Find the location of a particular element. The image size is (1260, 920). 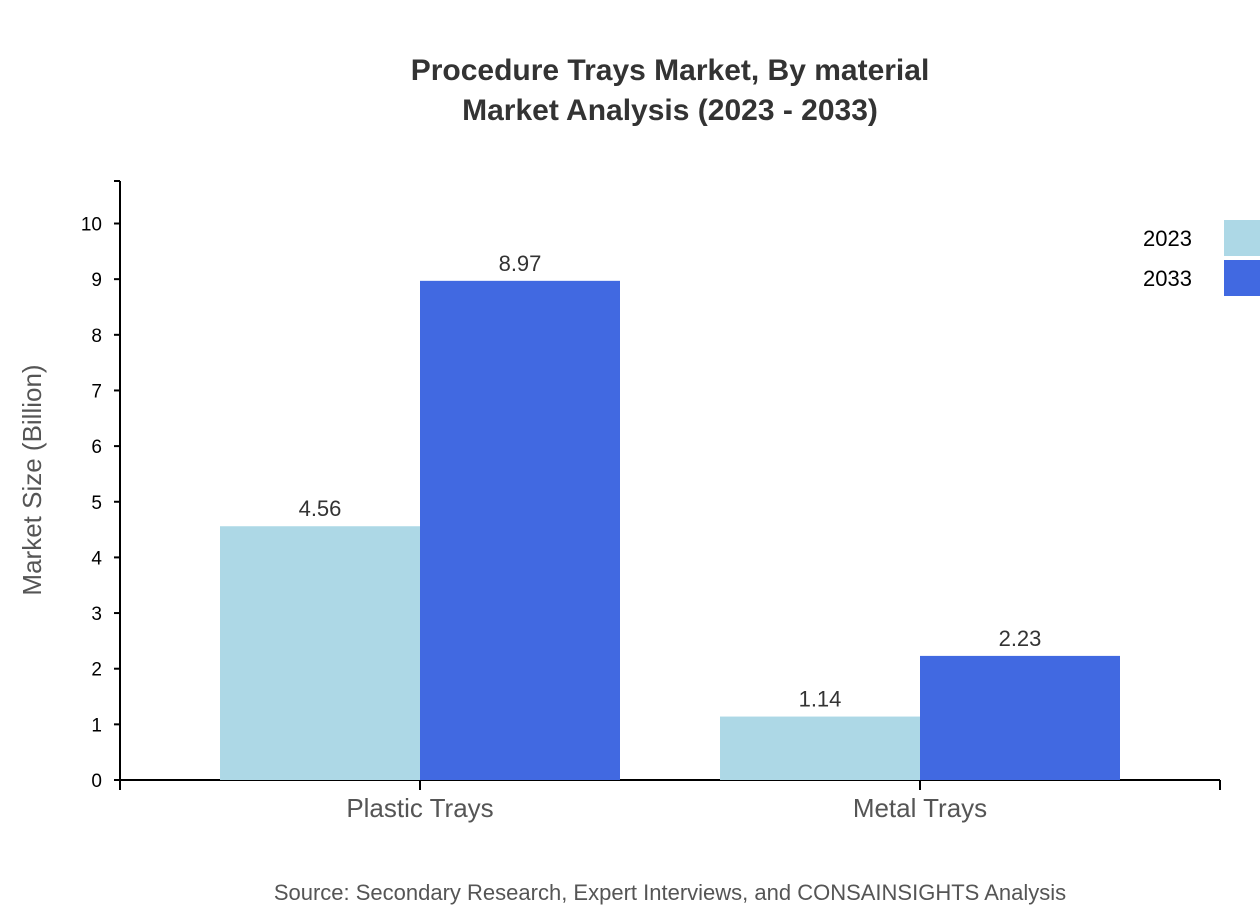

y-tick-label: 6 is located at coordinates (96, 447).